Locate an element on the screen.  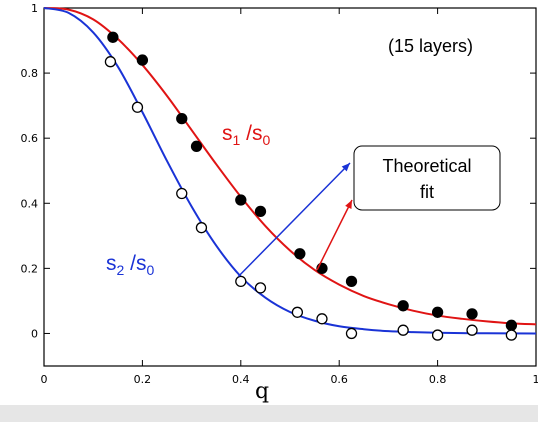
series-label-s2-main: s is located at coordinates (111, 263).